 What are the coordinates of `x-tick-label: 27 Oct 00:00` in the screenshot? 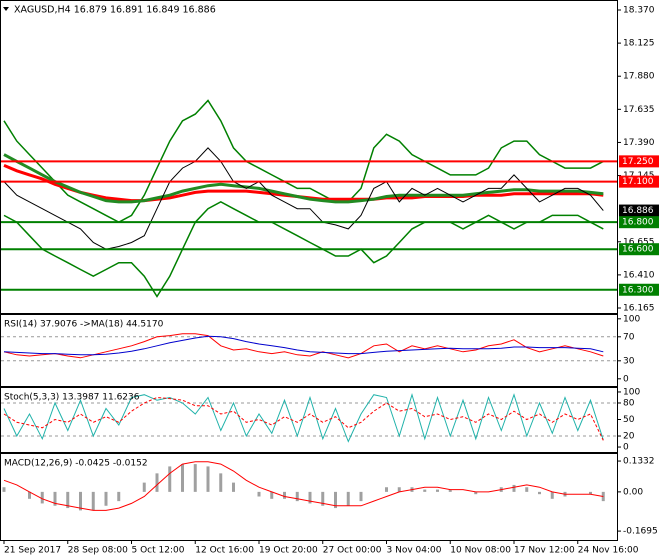 It's located at (352, 551).